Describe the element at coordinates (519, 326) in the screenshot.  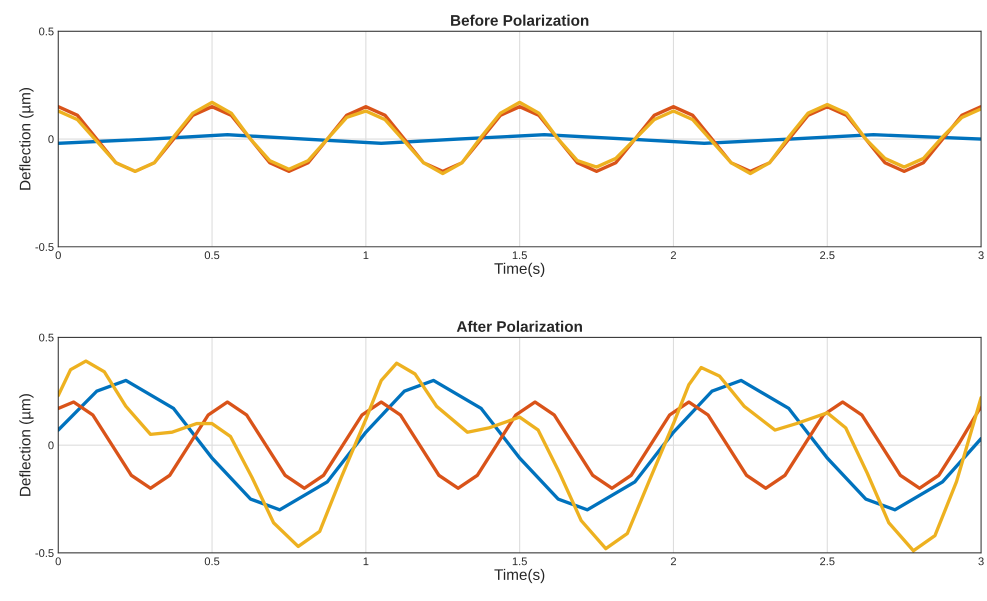
I see `chart-title: After Polarization` at that location.